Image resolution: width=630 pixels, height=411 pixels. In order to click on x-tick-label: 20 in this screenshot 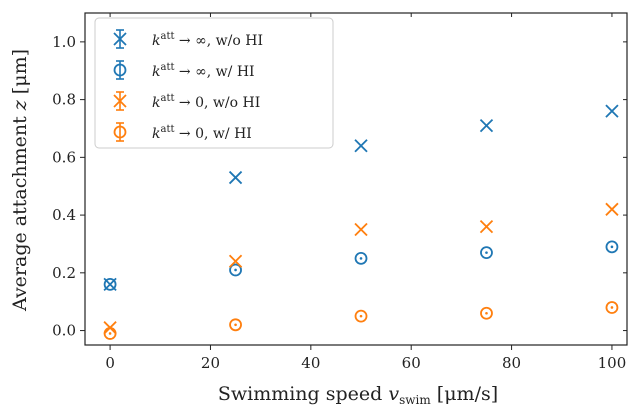, I will do `click(210, 363)`.